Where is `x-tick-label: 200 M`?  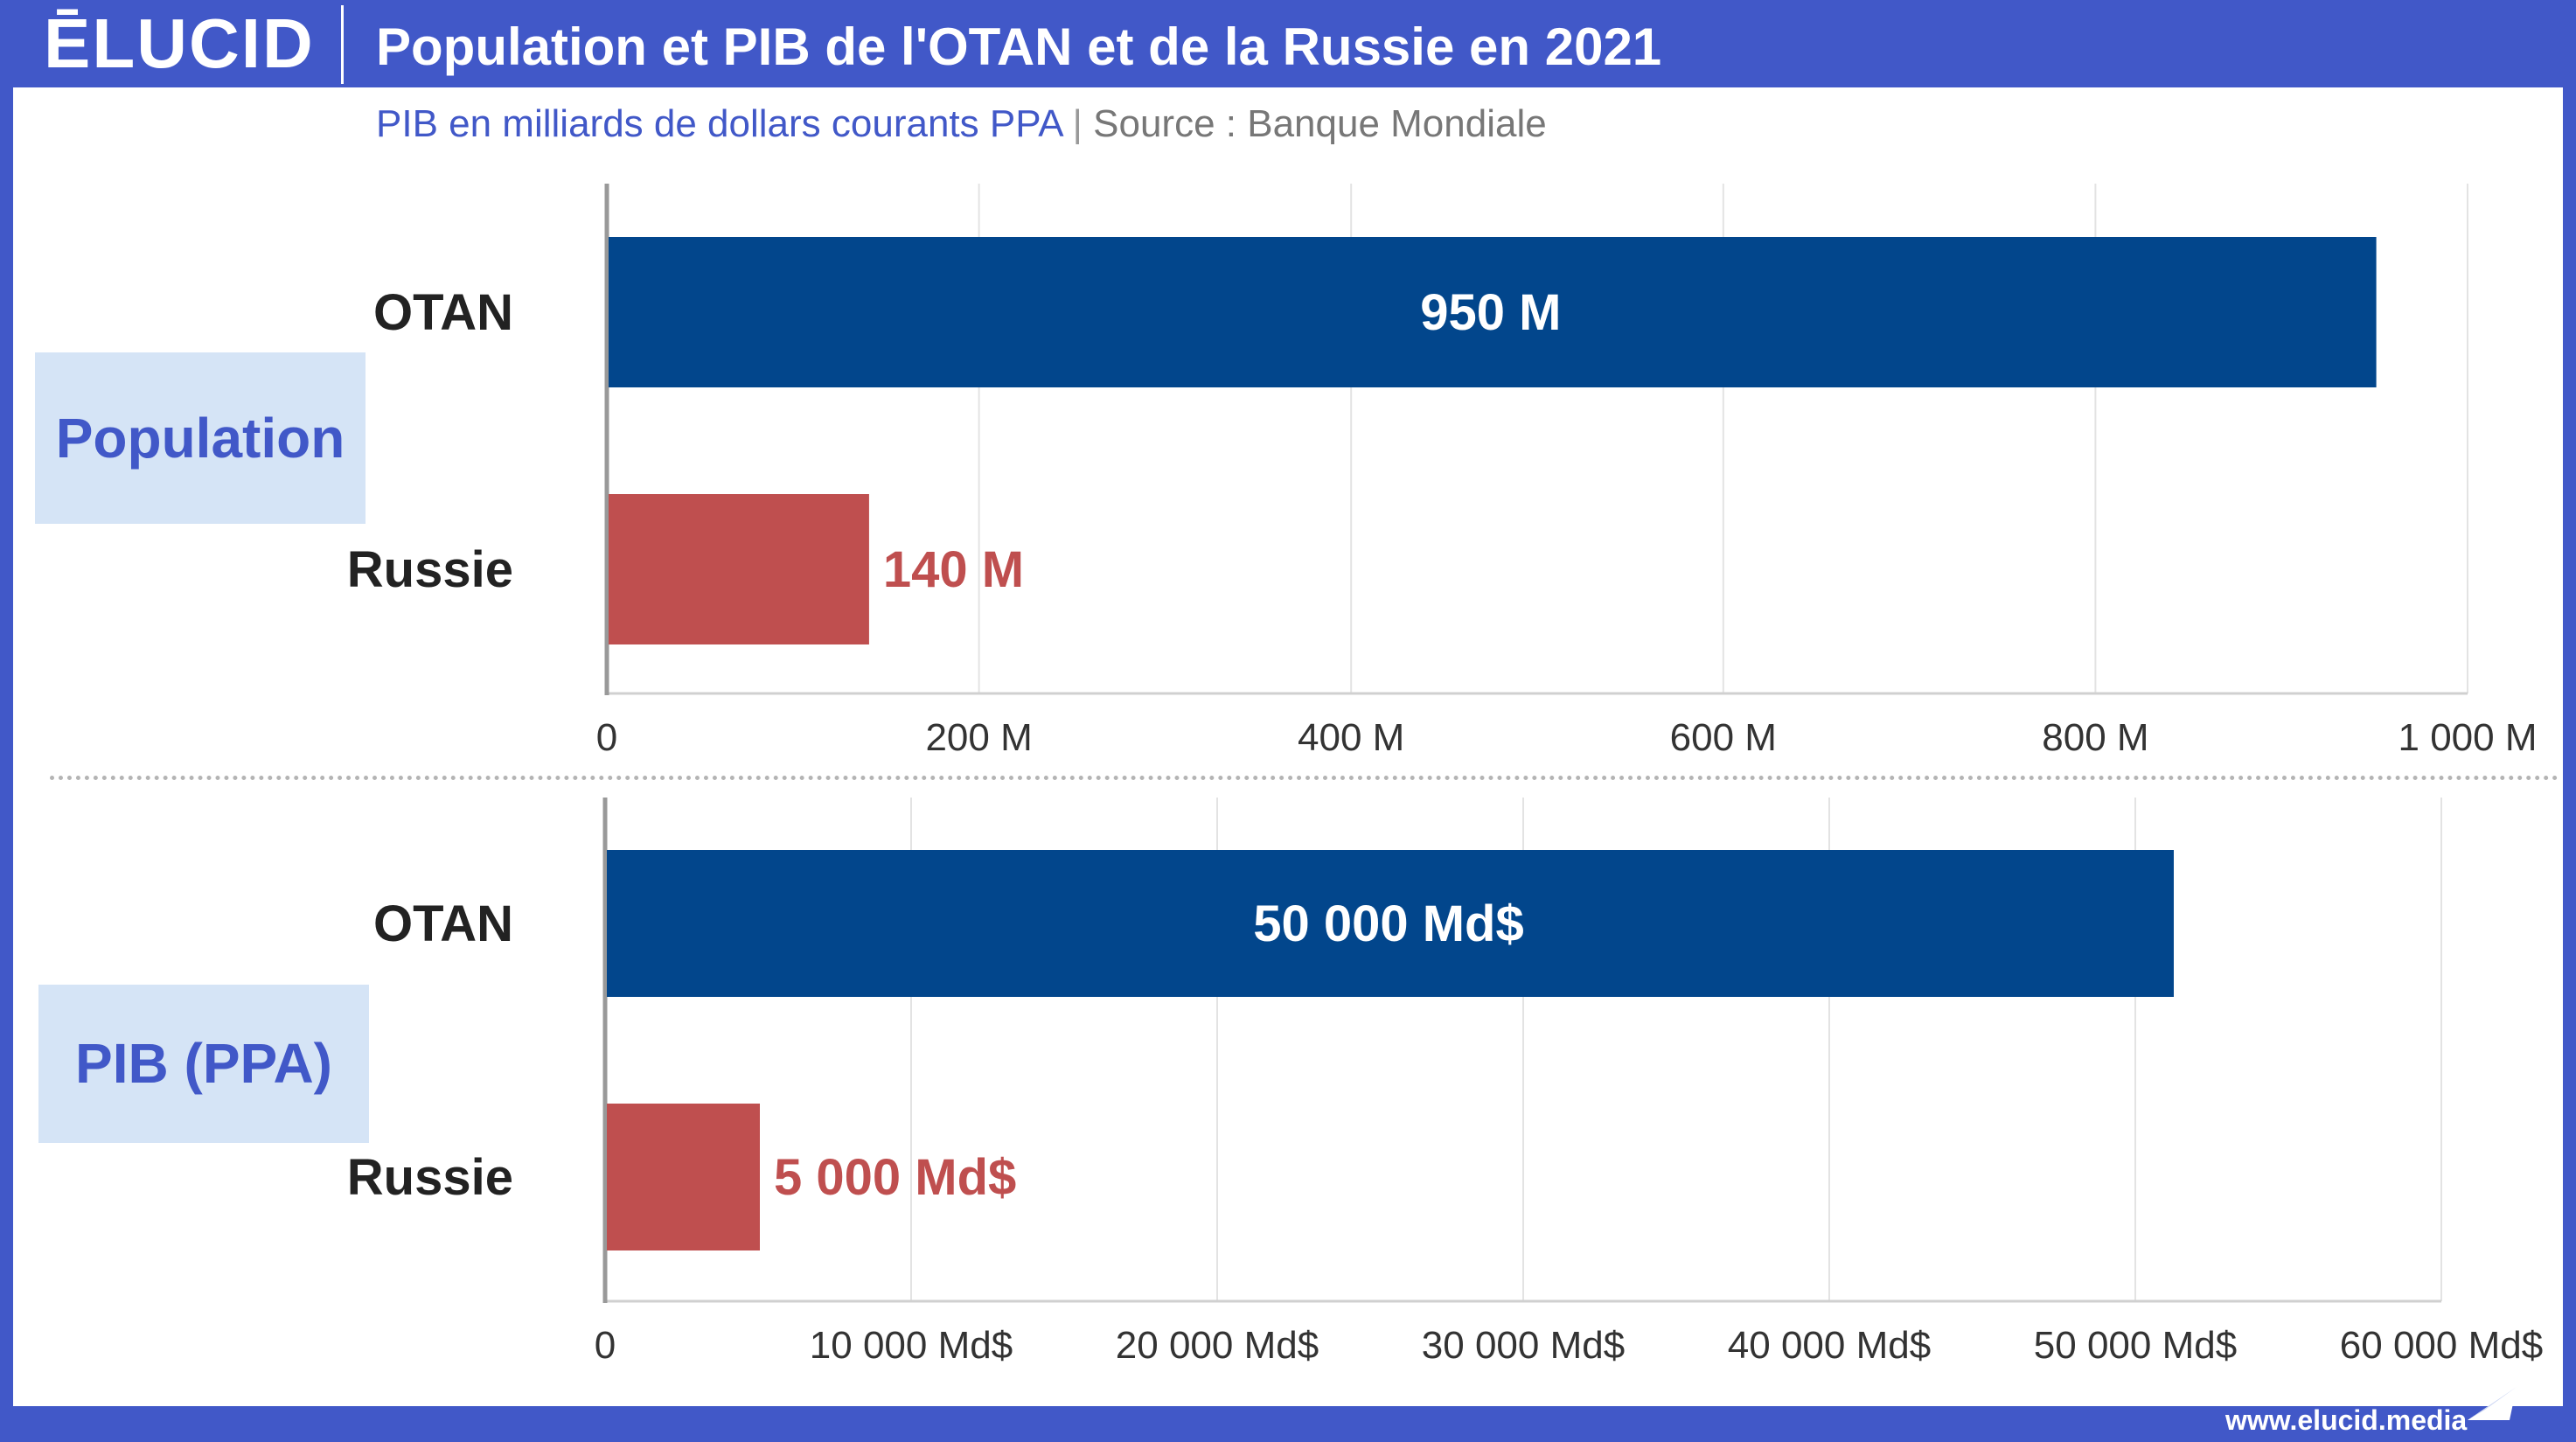
x-tick-label: 200 M is located at coordinates (978, 737).